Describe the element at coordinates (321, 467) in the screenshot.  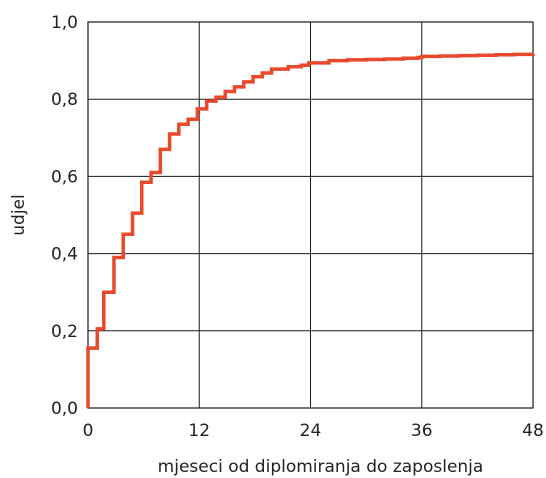
I see `x-axis-label: mjeseci od diplomiranja do zaposlenja` at that location.